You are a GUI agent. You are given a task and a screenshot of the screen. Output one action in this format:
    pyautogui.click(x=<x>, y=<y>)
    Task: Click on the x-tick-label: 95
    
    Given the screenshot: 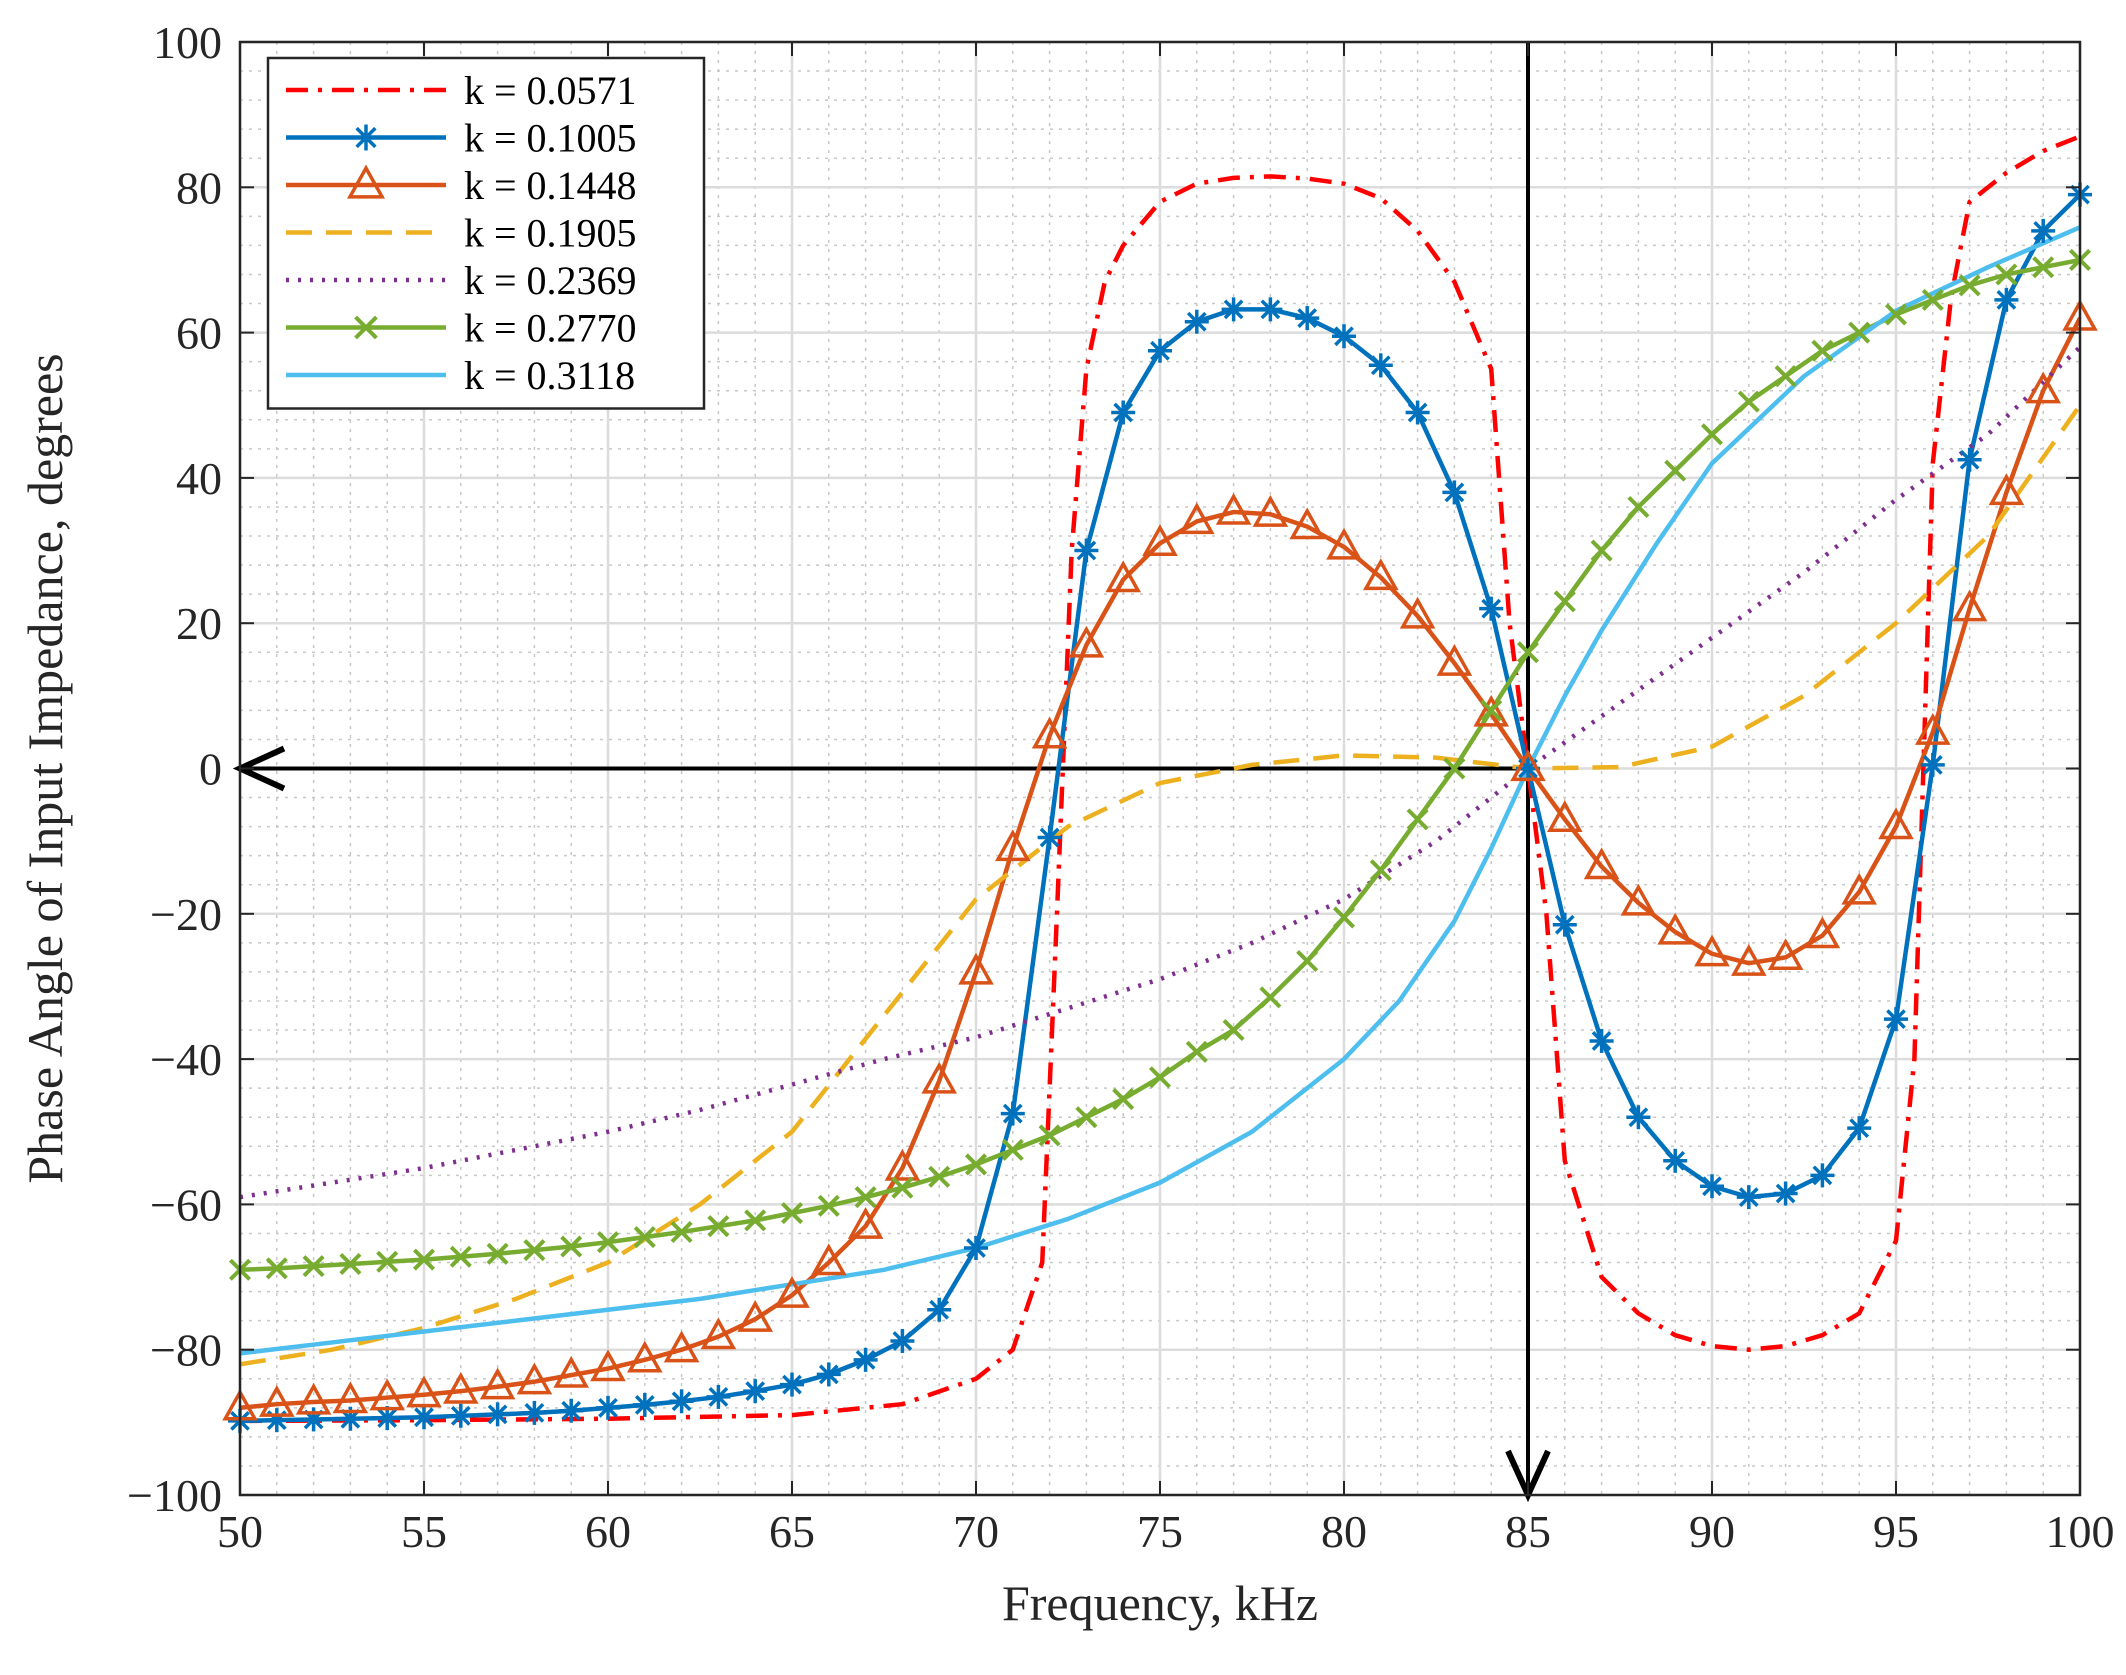 What is the action you would take?
    pyautogui.click(x=1896, y=1531)
    